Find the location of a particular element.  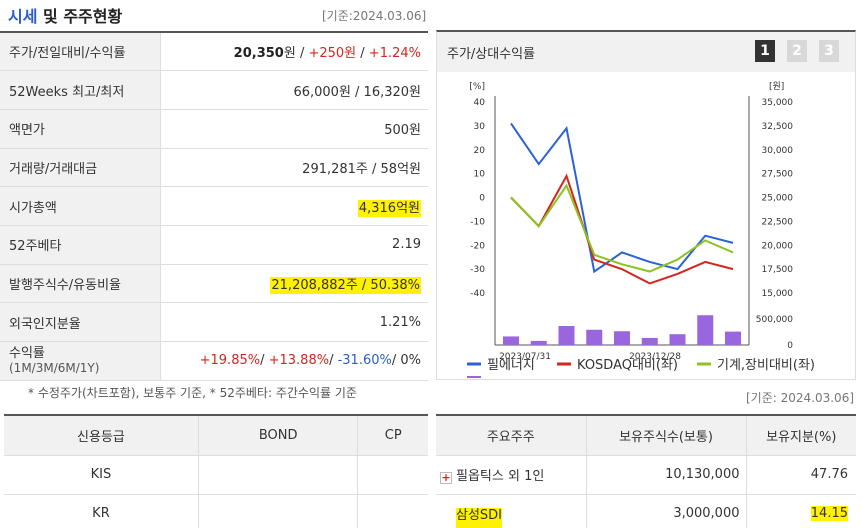

chart-page-1-button: 1 is located at coordinates (765, 51).